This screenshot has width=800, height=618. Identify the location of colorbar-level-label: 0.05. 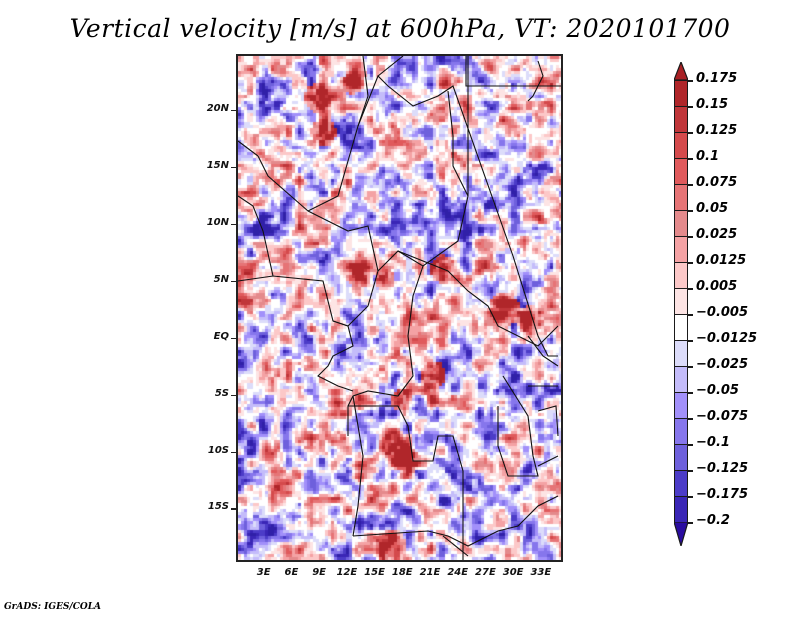
(712, 208).